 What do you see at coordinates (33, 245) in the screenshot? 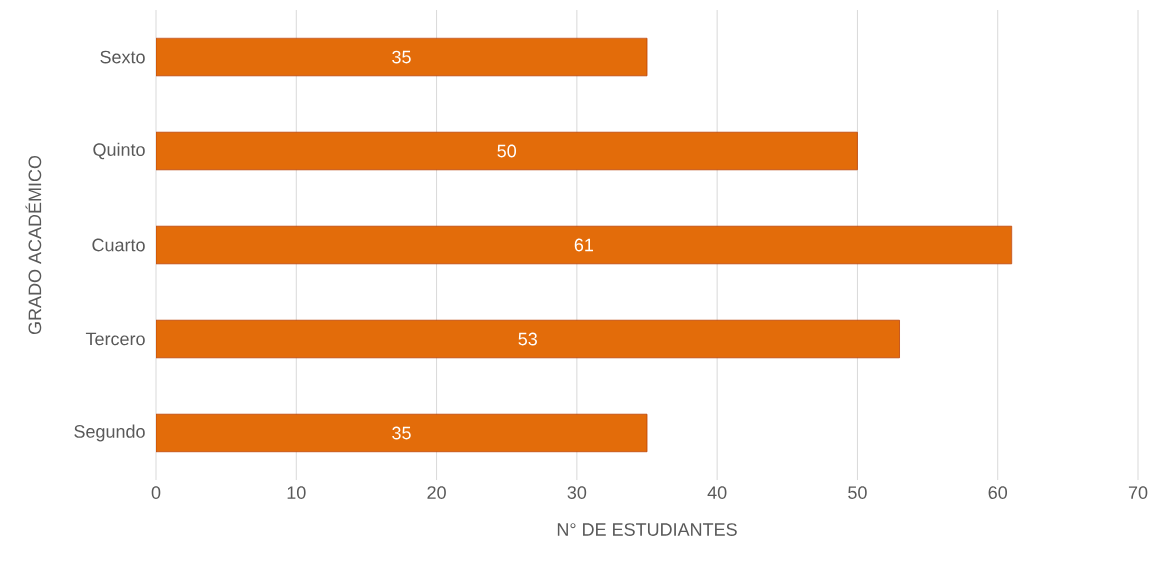
I see `y-axis-title: GRADO ACADÉMICO` at bounding box center [33, 245].